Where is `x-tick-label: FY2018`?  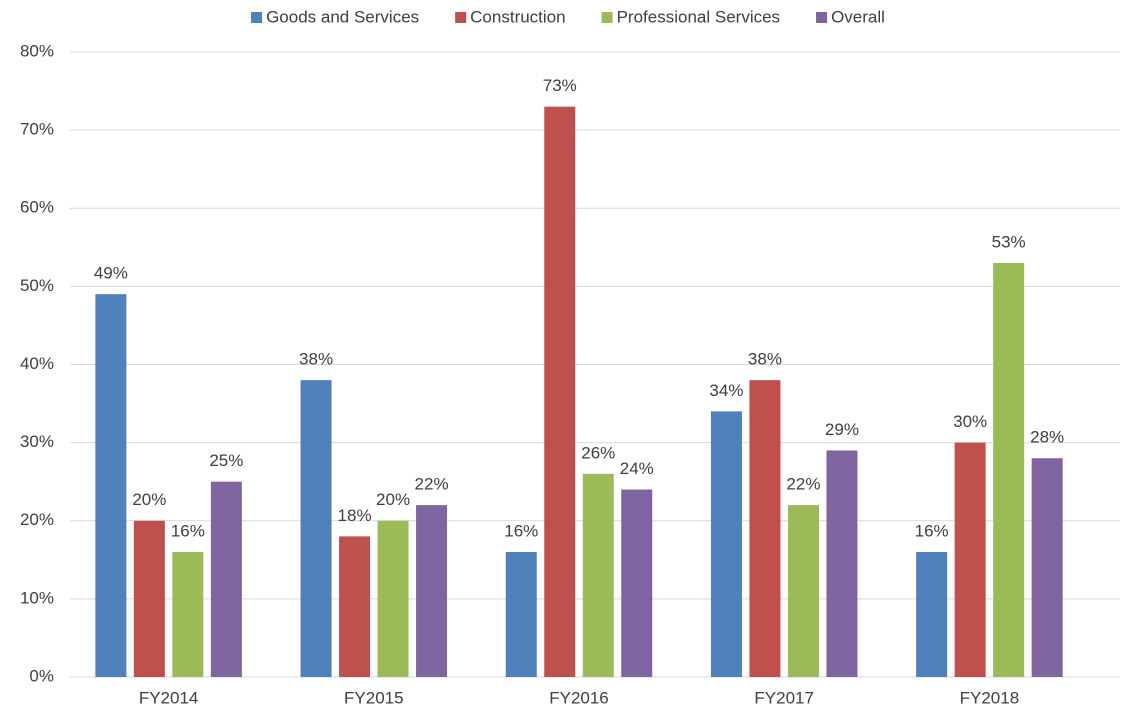
x-tick-label: FY2018 is located at coordinates (990, 697).